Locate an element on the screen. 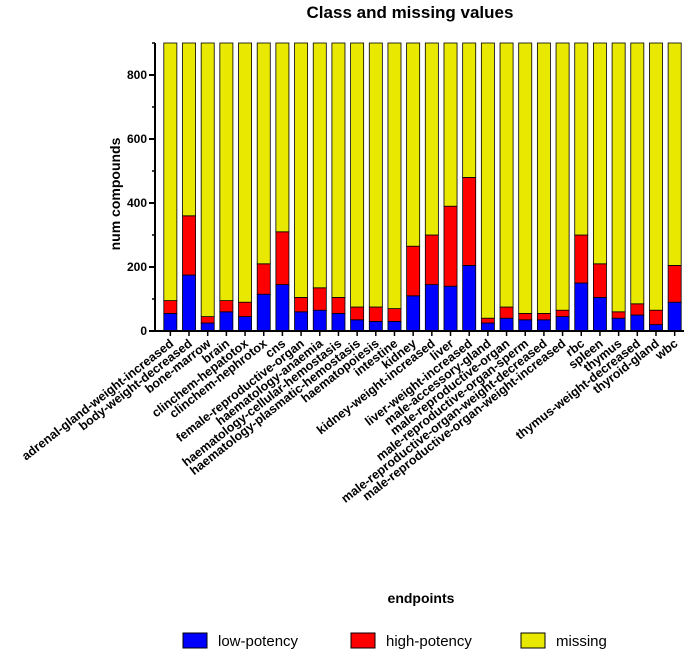 The height and width of the screenshot is (654, 686). bar-missing-spleen is located at coordinates (600, 153).